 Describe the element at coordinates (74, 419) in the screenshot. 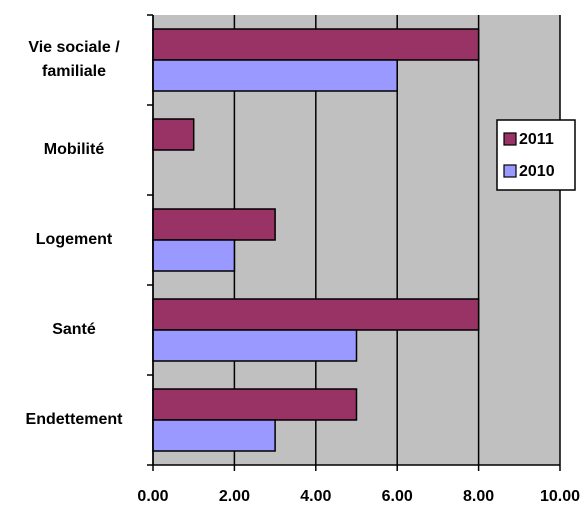

I see `category-label: Endettement` at that location.